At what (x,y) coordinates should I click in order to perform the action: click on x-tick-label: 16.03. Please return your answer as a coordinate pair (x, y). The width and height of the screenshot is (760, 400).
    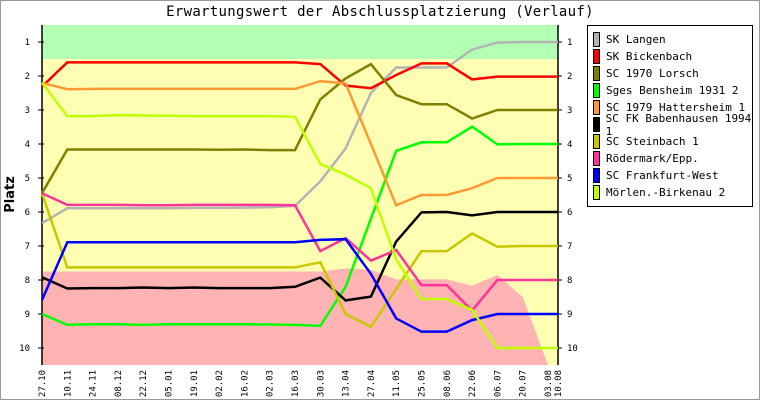
    Looking at the image, I should click on (296, 383).